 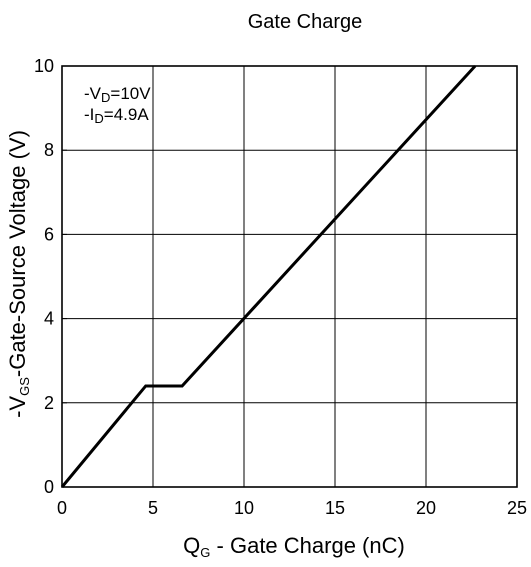 What do you see at coordinates (17, 253) in the screenshot?
I see `y-axis-title-suffix: -Gate-Source Voltage (V)` at bounding box center [17, 253].